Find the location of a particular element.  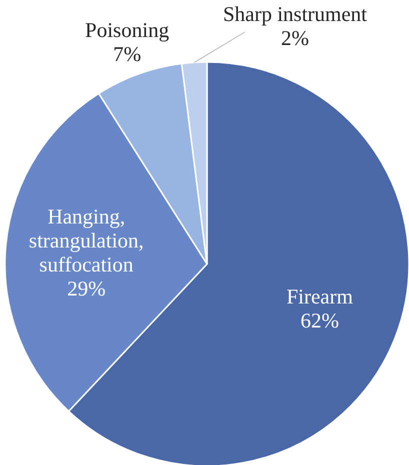

slice-label: Hanging, strangulation, suffocation is located at coordinates (86, 240).